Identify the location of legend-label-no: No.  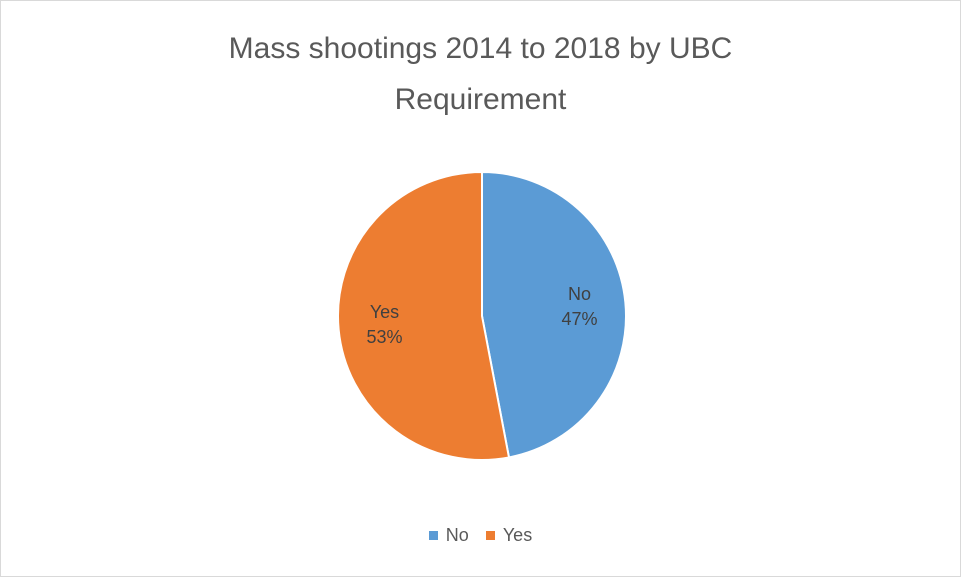
(457, 534).